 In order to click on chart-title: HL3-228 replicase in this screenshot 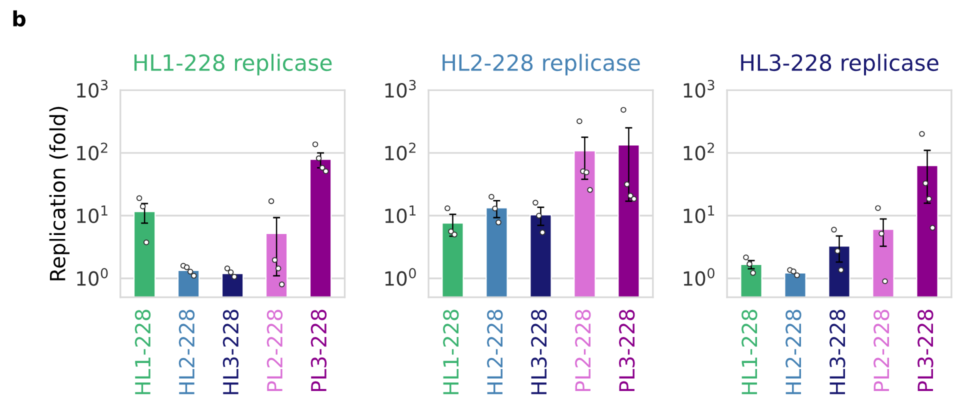, I will do `click(839, 65)`.